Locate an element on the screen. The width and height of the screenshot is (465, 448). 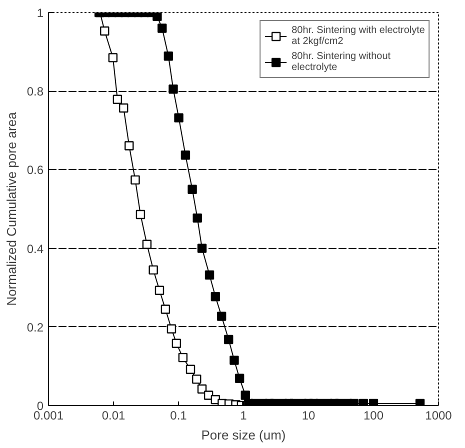
x-tick-label: 10 is located at coordinates (309, 415).